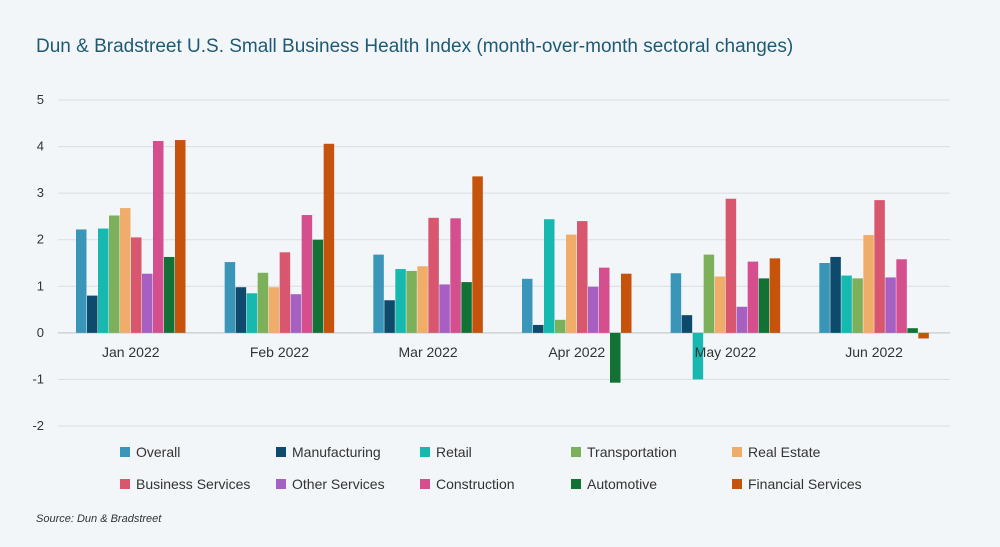 The width and height of the screenshot is (1000, 547). Describe the element at coordinates (874, 352) in the screenshot. I see `x-category-label: Jun 2022` at that location.